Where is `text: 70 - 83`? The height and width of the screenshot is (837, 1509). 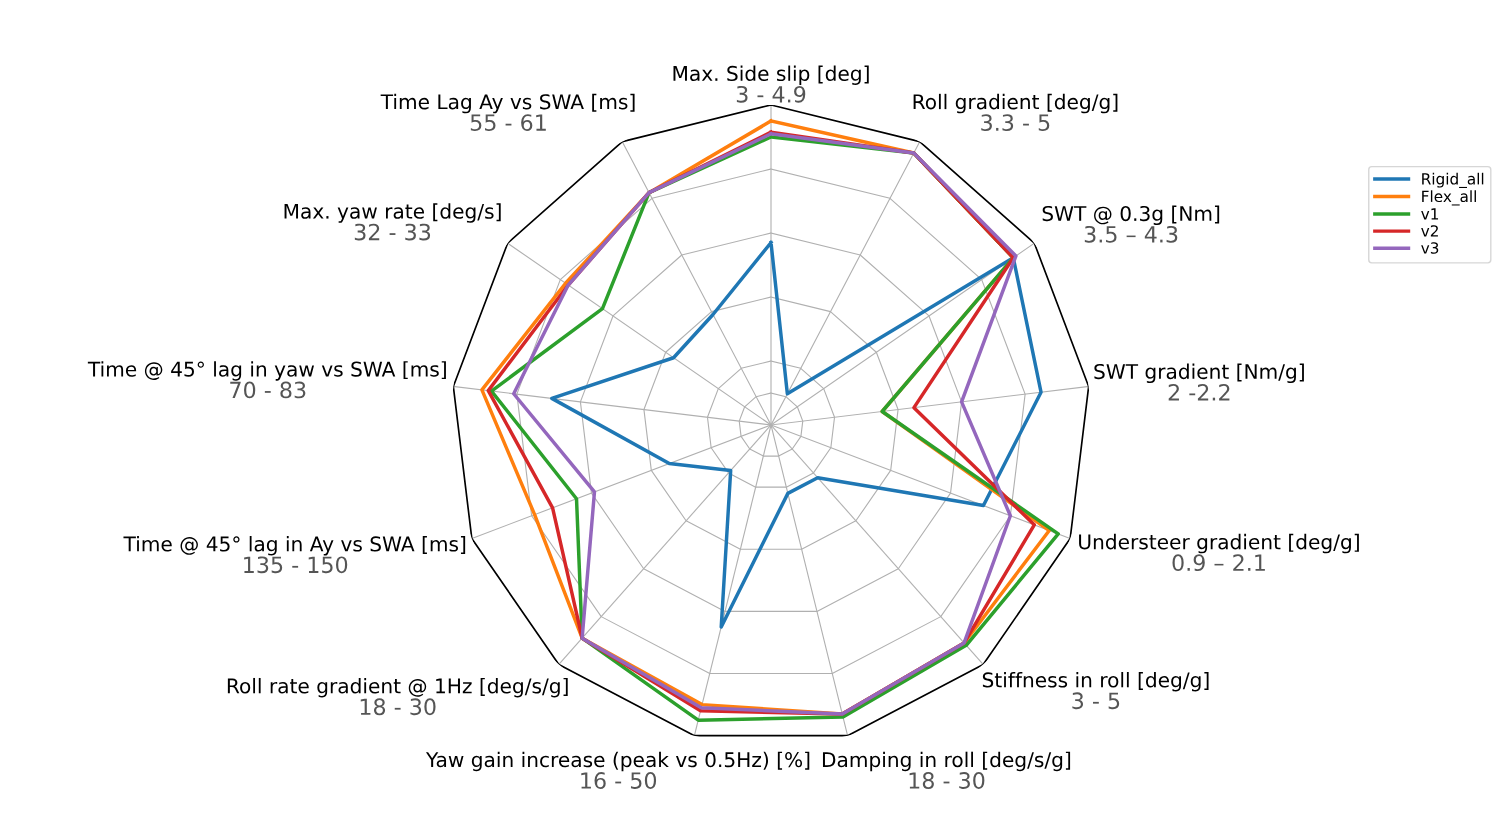 text: 70 - 83 is located at coordinates (268, 390).